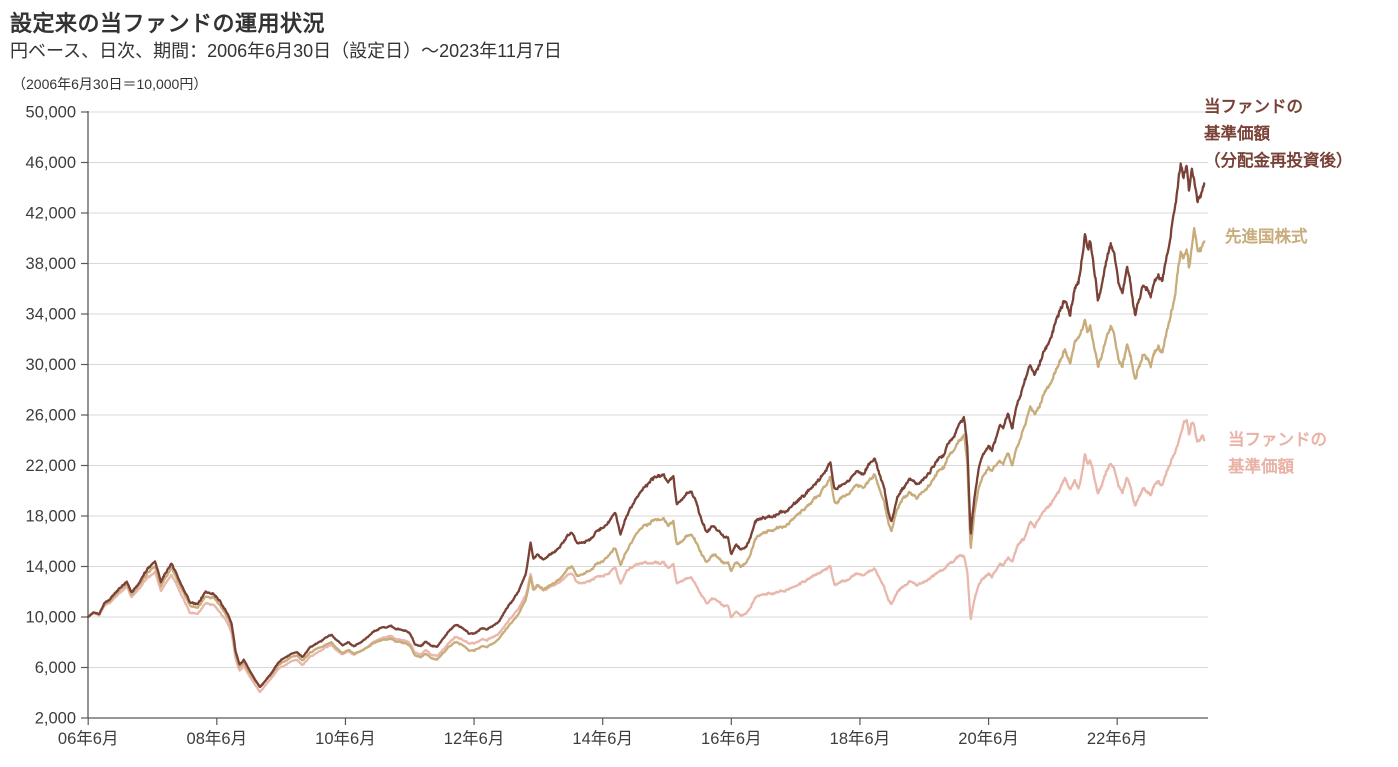 This screenshot has height=767, width=1398. What do you see at coordinates (51, 466) in the screenshot?
I see `y-tick-label: 22,000` at bounding box center [51, 466].